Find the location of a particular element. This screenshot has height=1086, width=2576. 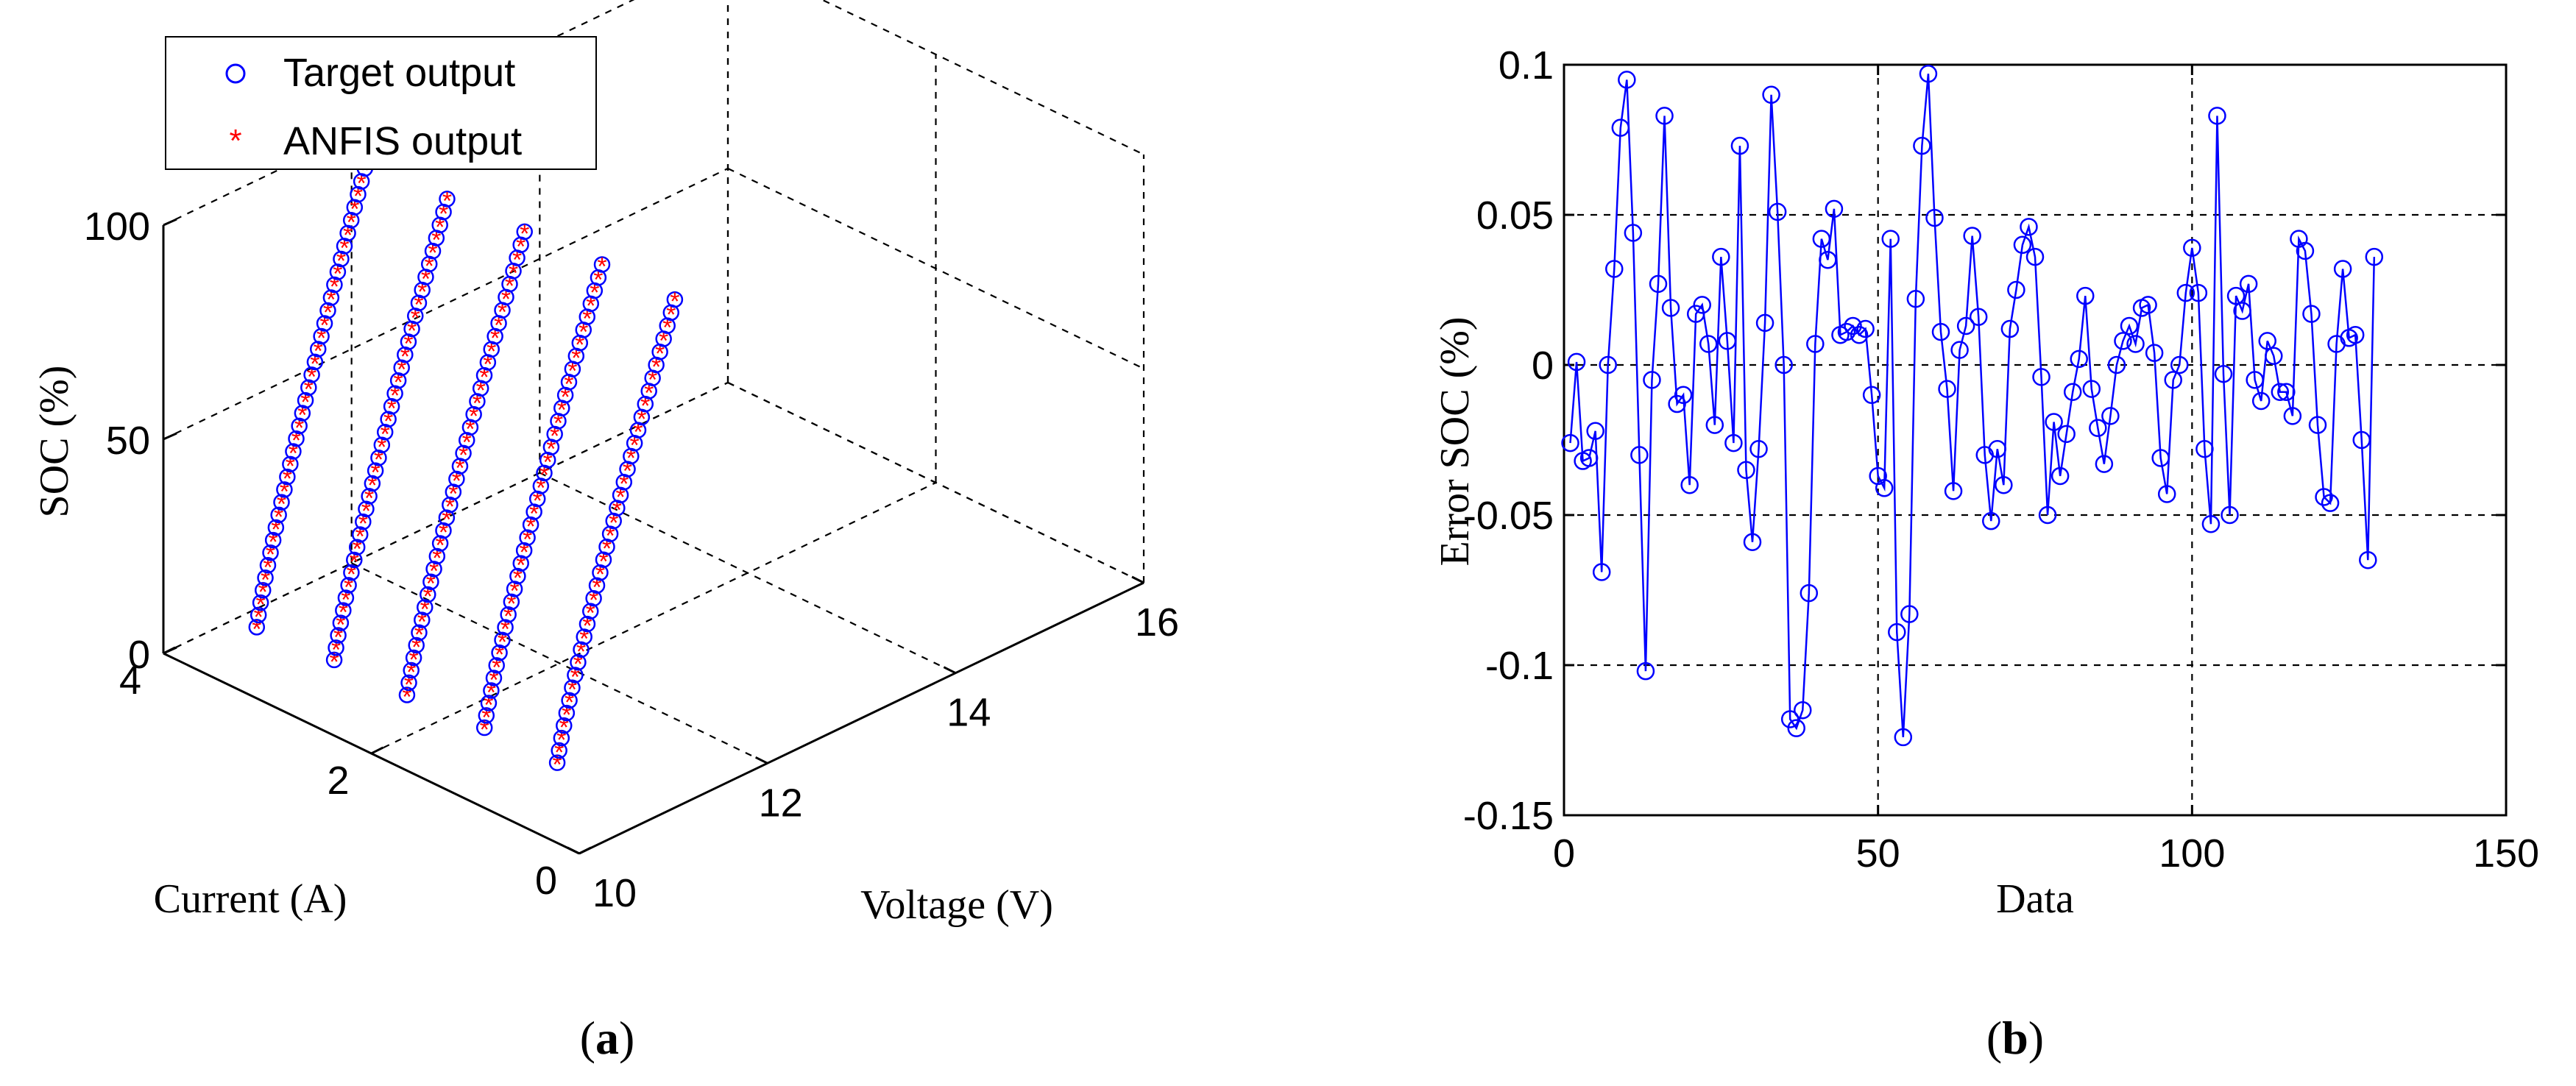

legend-anfis-marker: * is located at coordinates (235, 141).